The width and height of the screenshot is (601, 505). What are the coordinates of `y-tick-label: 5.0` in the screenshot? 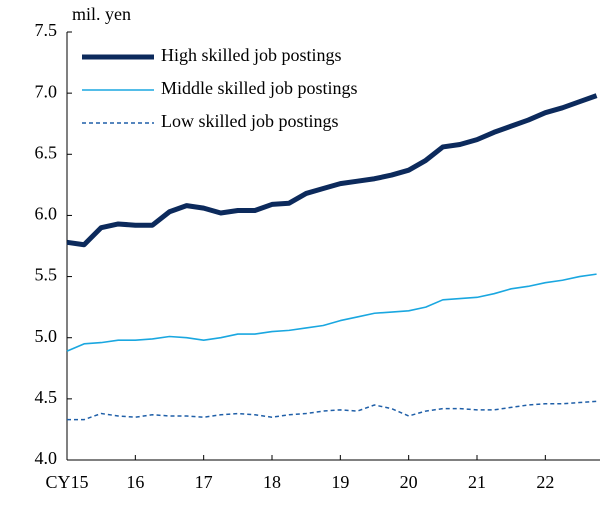 It's located at (46, 336).